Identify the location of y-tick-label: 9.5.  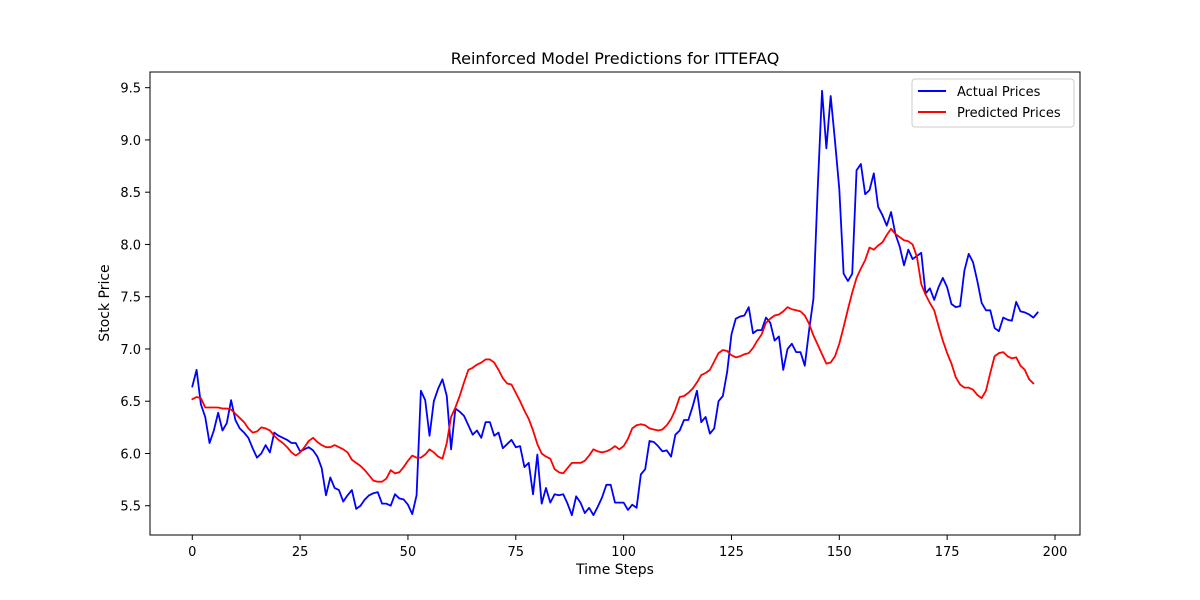
(130, 89).